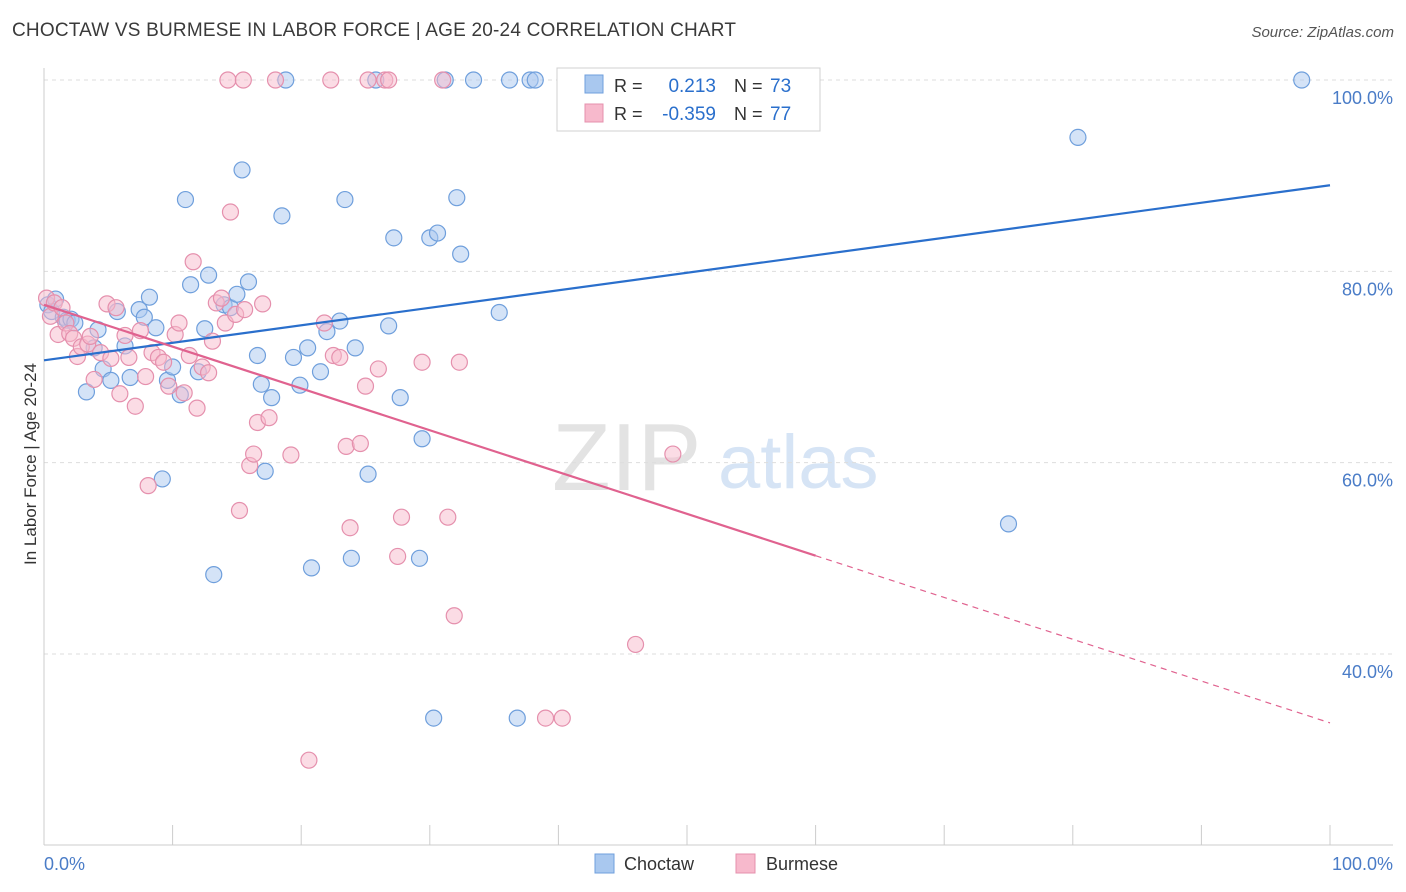 The image size is (1406, 892). Describe the element at coordinates (1073, 639) in the screenshot. I see `burmese-trend-line-extrapolated` at that location.